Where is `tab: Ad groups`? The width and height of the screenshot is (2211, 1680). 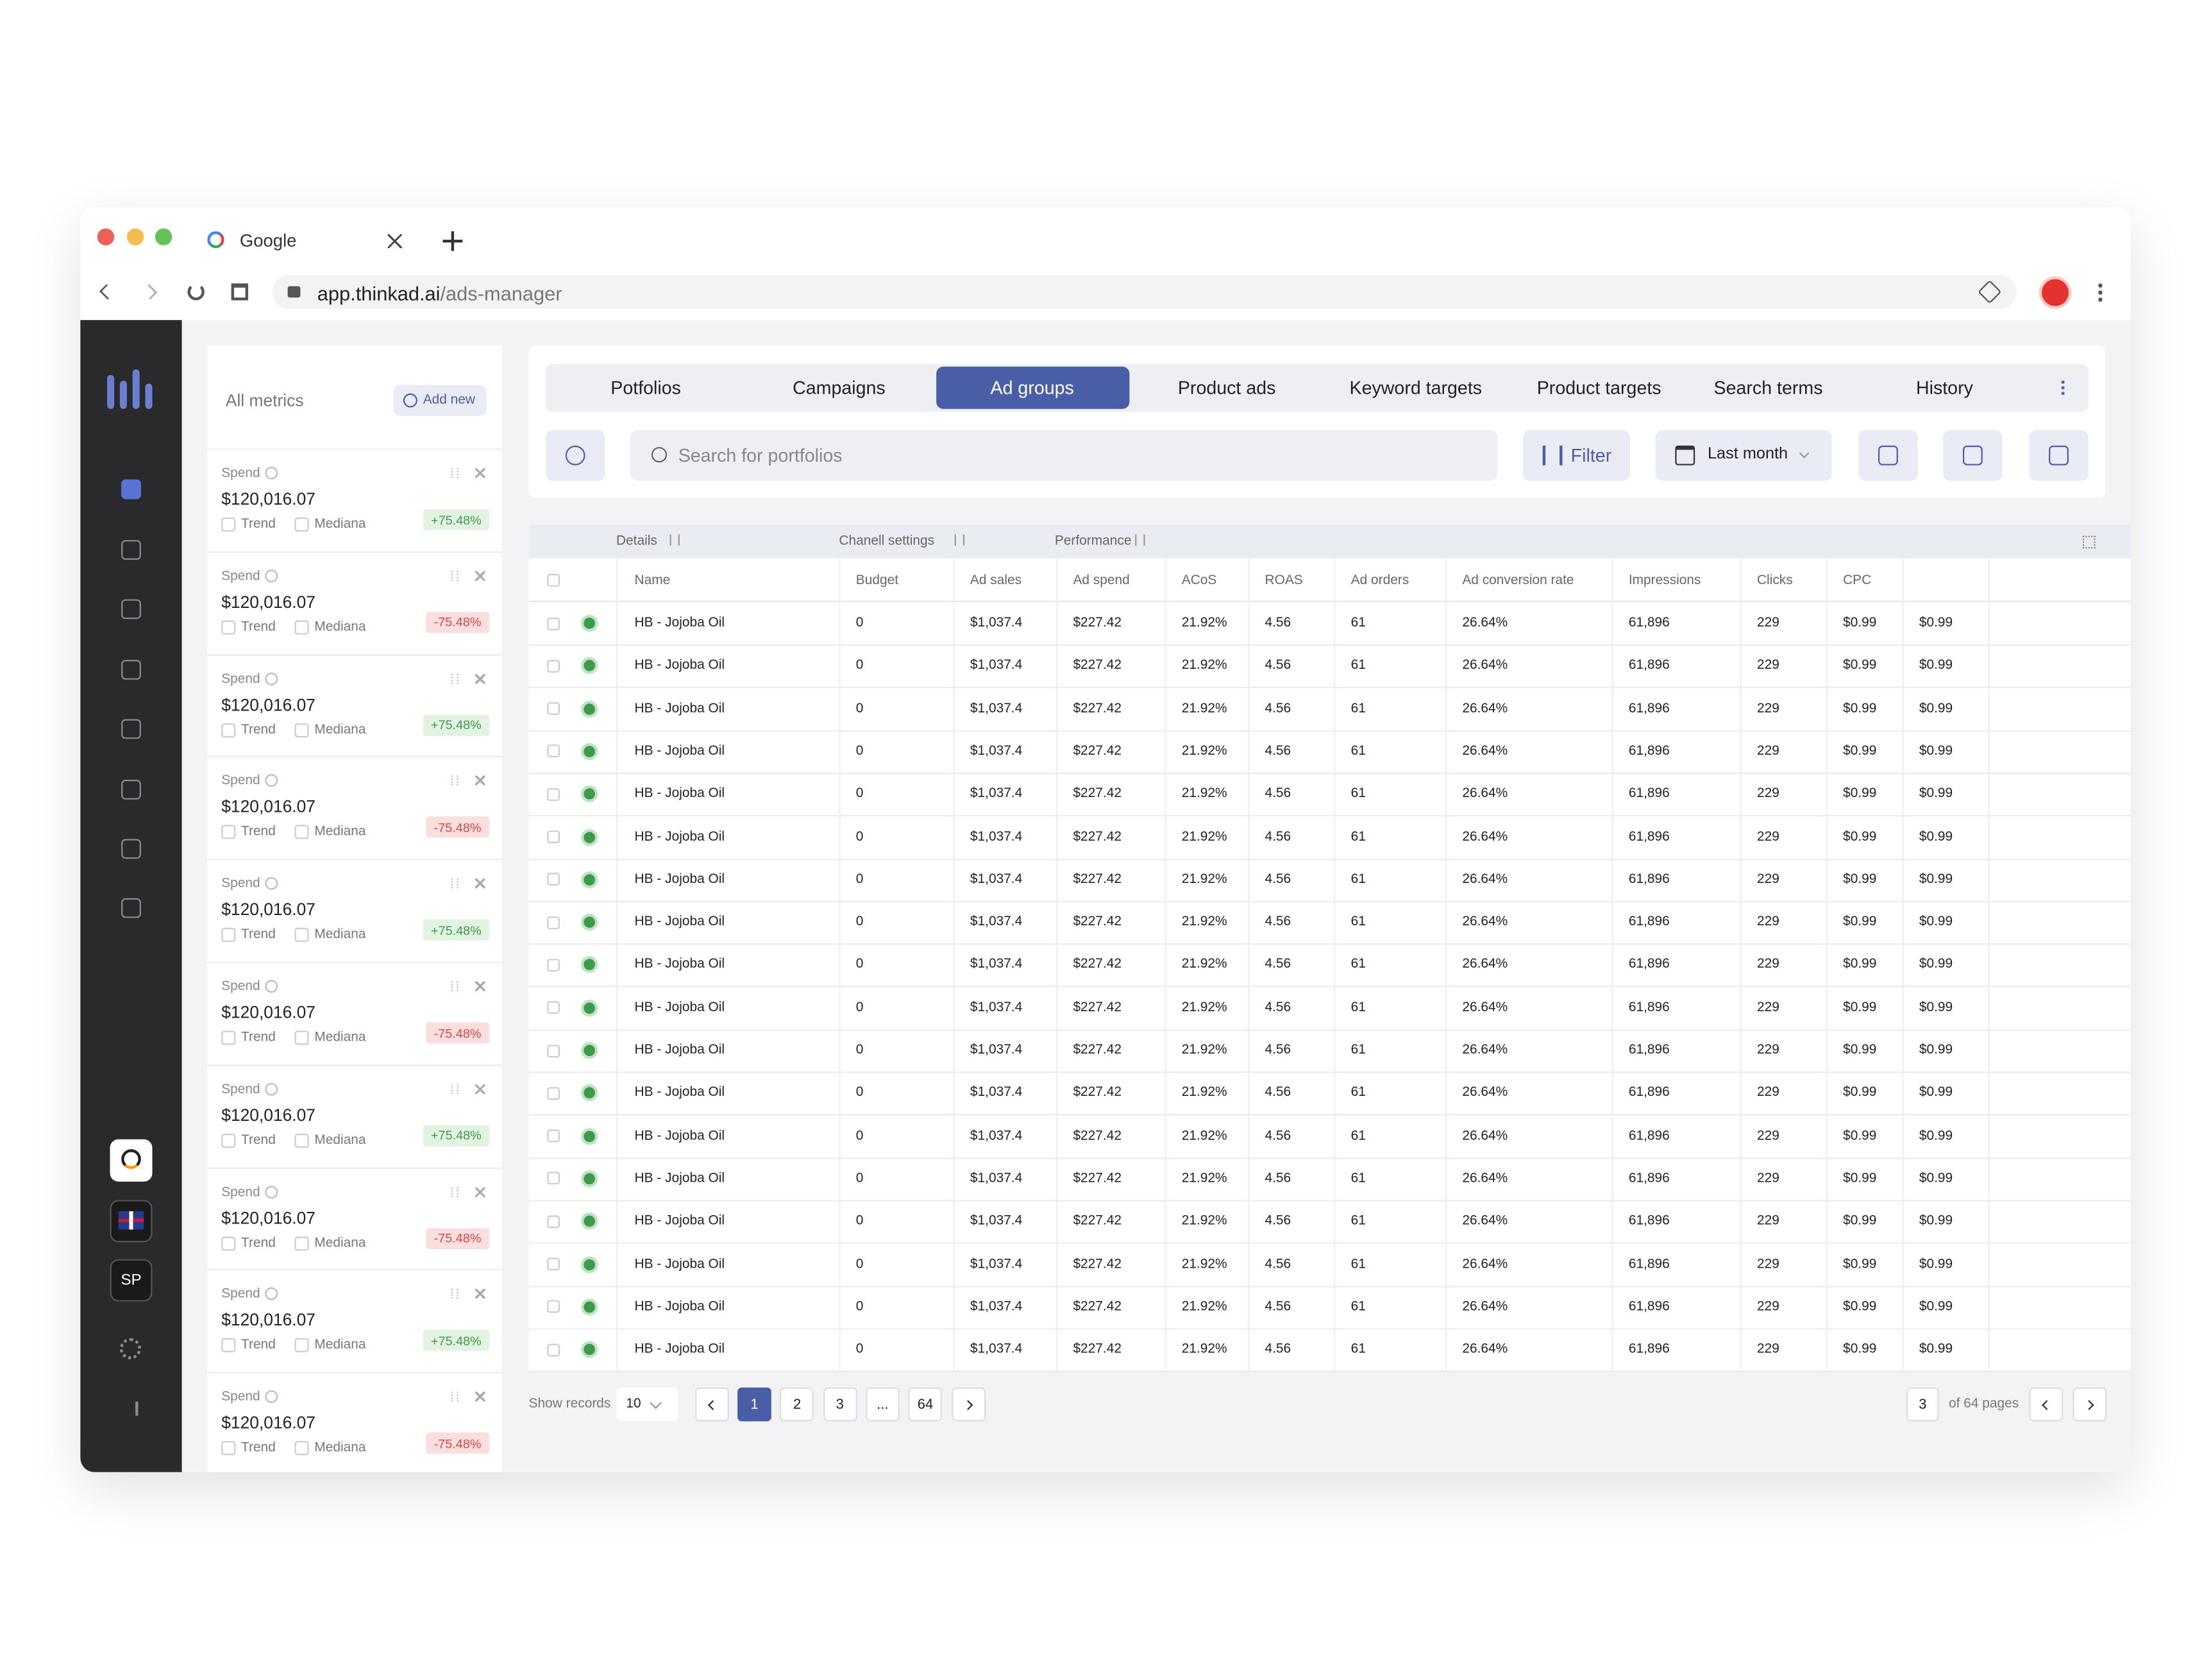 tab: Ad groups is located at coordinates (1032, 388).